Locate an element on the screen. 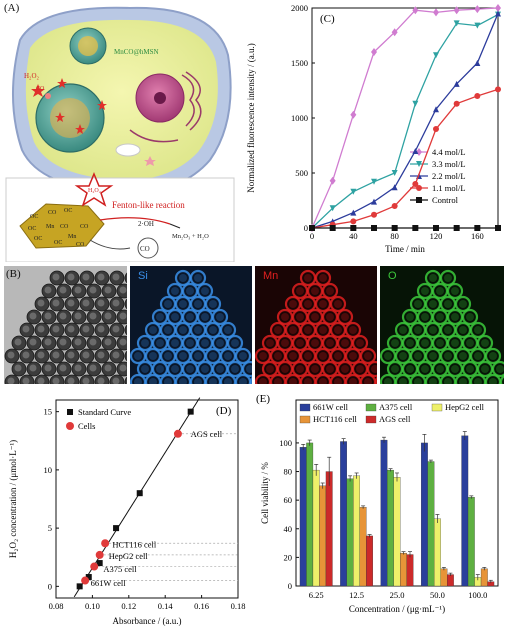 Image resolution: width=508 pixels, height=634 pixels. cell-annotation: 661W cell is located at coordinates (109, 583).